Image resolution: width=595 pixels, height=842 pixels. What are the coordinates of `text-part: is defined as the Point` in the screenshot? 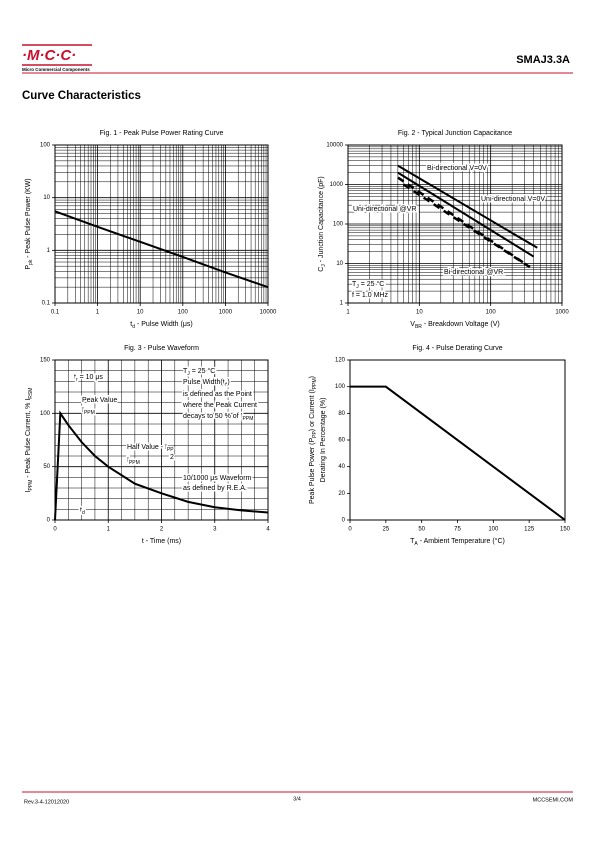 It's located at (217, 394).